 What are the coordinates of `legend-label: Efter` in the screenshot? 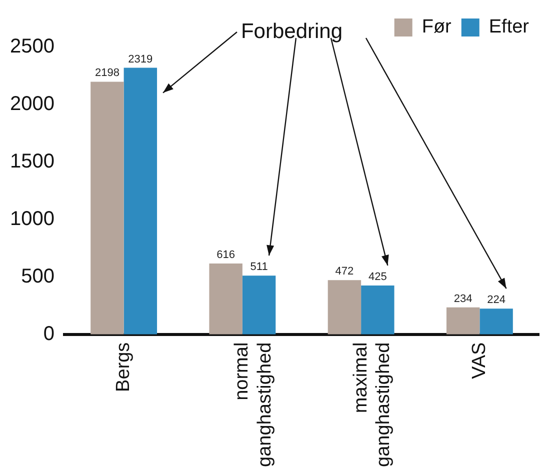 It's located at (509, 27).